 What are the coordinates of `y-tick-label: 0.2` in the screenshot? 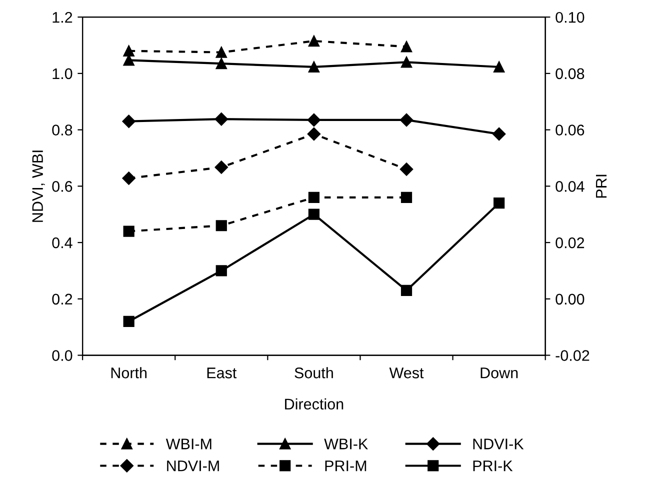 It's located at (62, 299).